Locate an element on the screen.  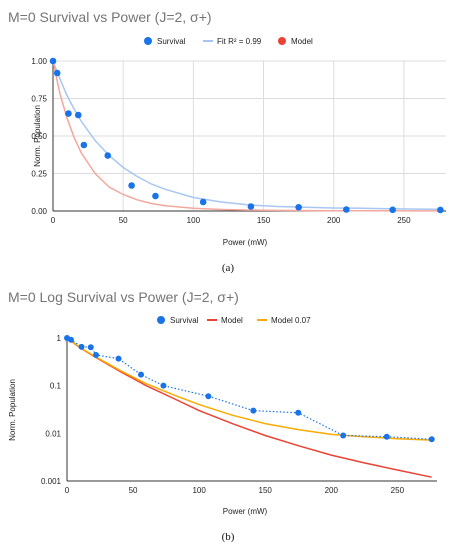
chart-a-xtick: 100 is located at coordinates (194, 220).